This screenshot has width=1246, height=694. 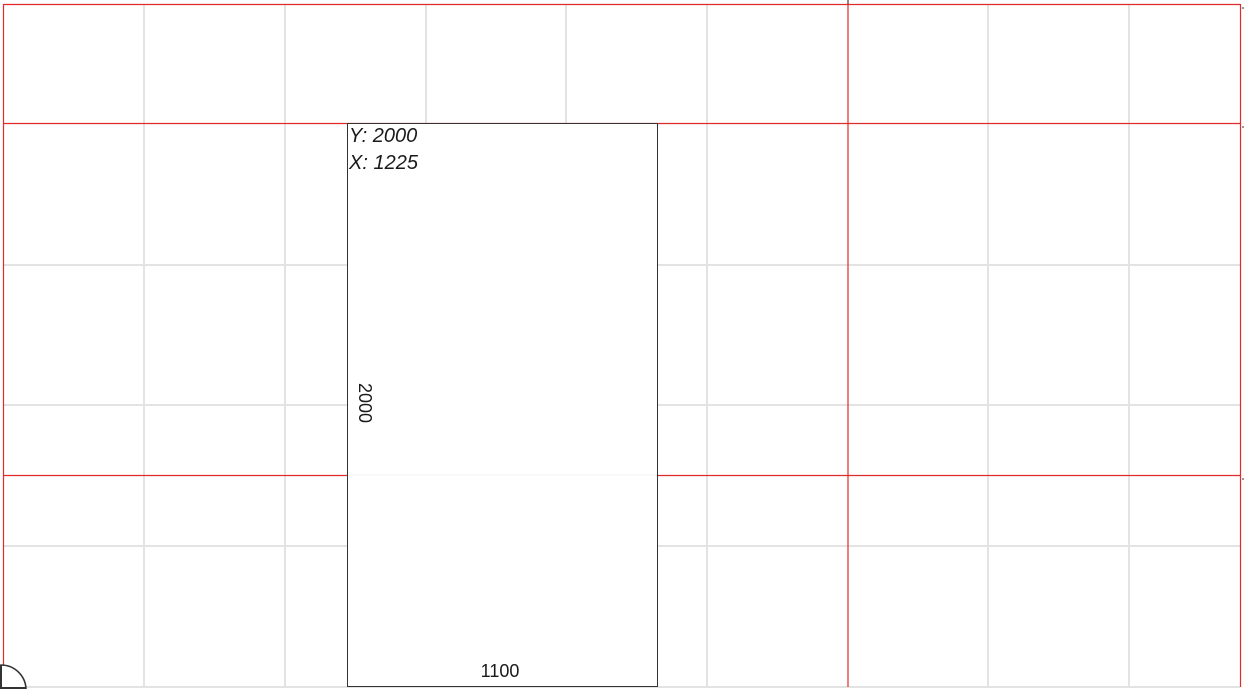 What do you see at coordinates (383, 163) in the screenshot?
I see `panel-x-coordinate: X: 1225` at bounding box center [383, 163].